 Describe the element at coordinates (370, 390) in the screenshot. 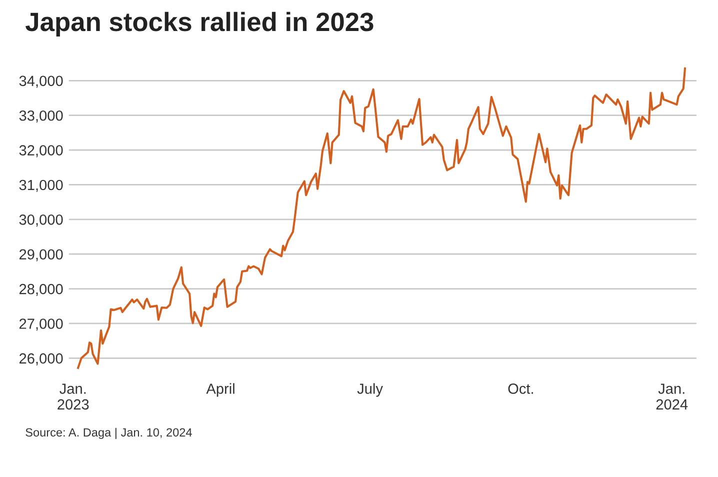

I see `x-tick-label: July` at that location.